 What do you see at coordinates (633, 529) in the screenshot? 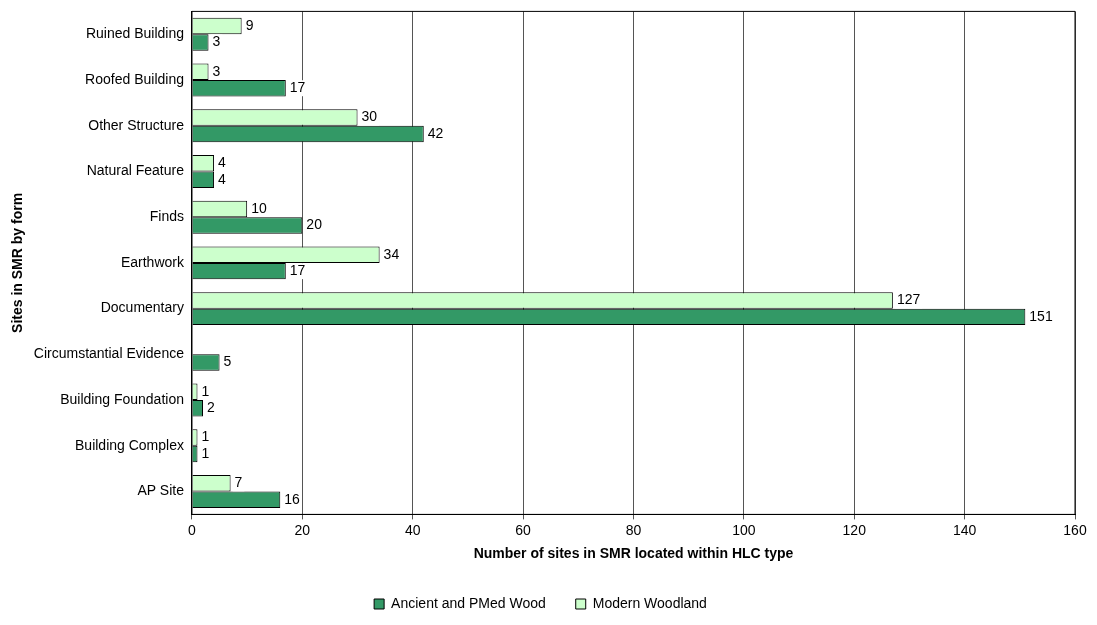
I see `x-tick-label: 80` at bounding box center [633, 529].